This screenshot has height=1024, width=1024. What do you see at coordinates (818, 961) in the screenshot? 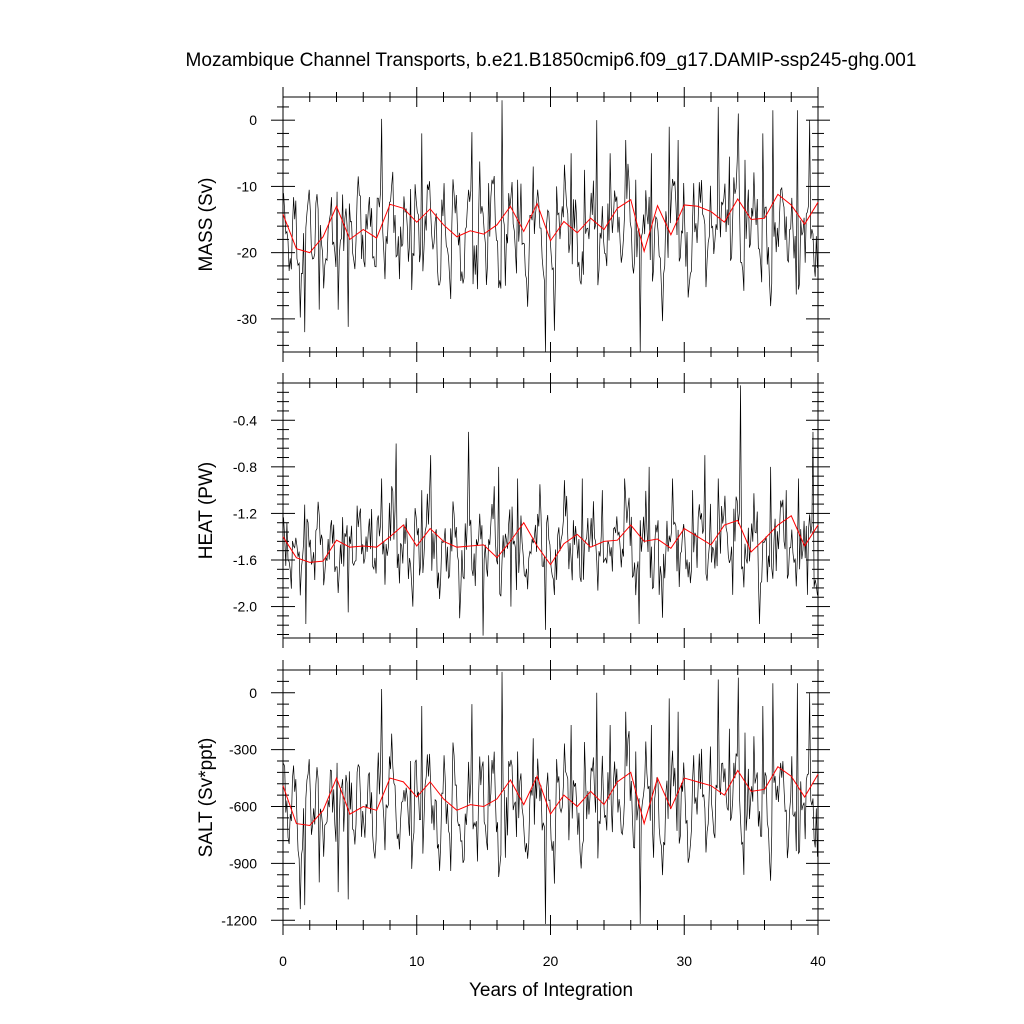
I see `x-tick-label: 40` at bounding box center [818, 961].